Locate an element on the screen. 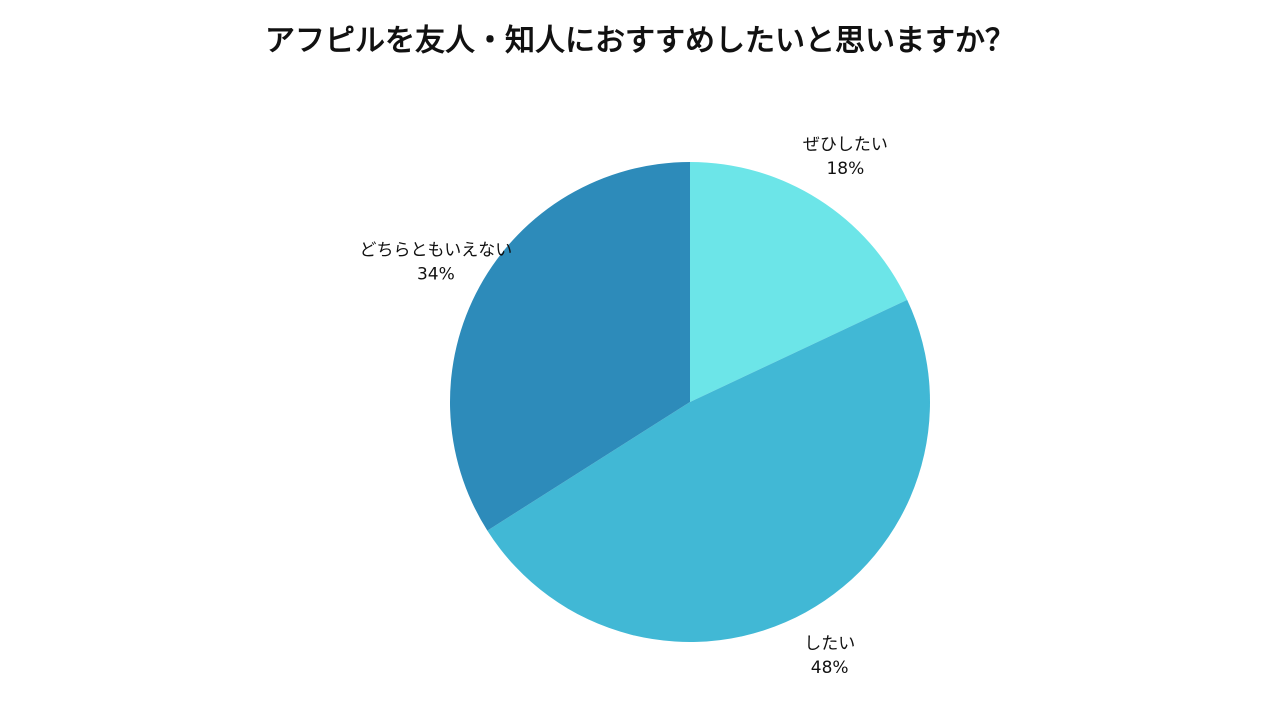 Image resolution: width=1280 pixels, height=720 pixels. slice-label: ぜひしたい is located at coordinates (845, 145).